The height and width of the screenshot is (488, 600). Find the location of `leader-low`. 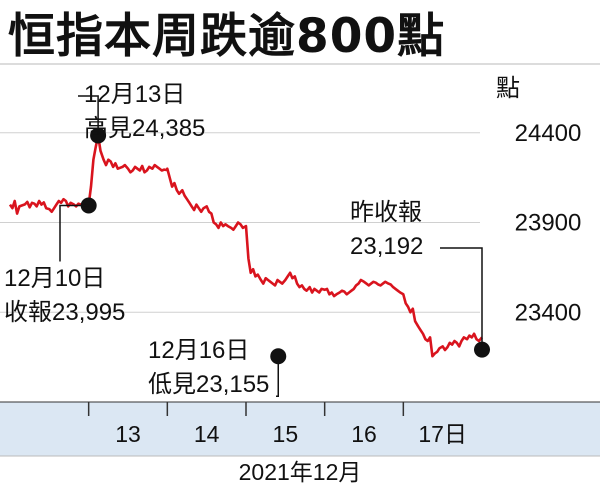

leader-low is located at coordinates (278, 376).